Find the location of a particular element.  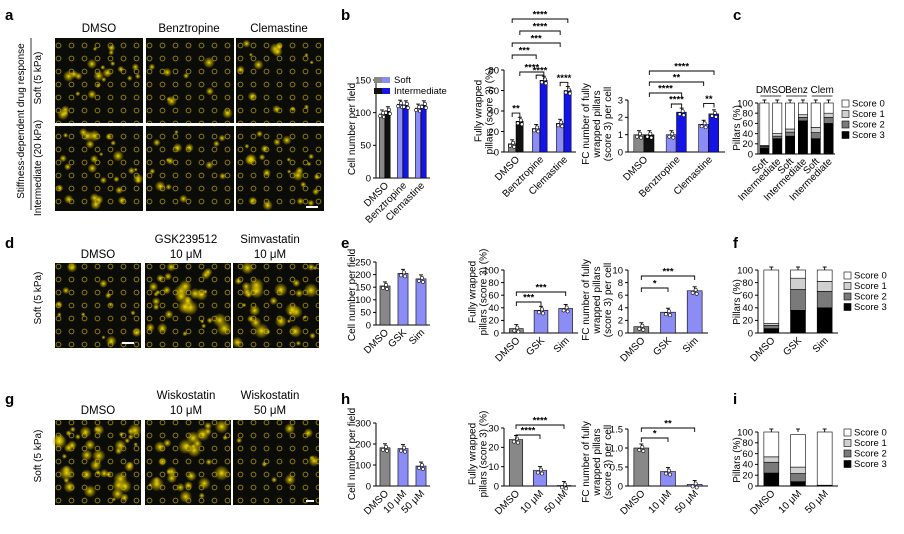

panel-label-d: d is located at coordinates (9, 243).